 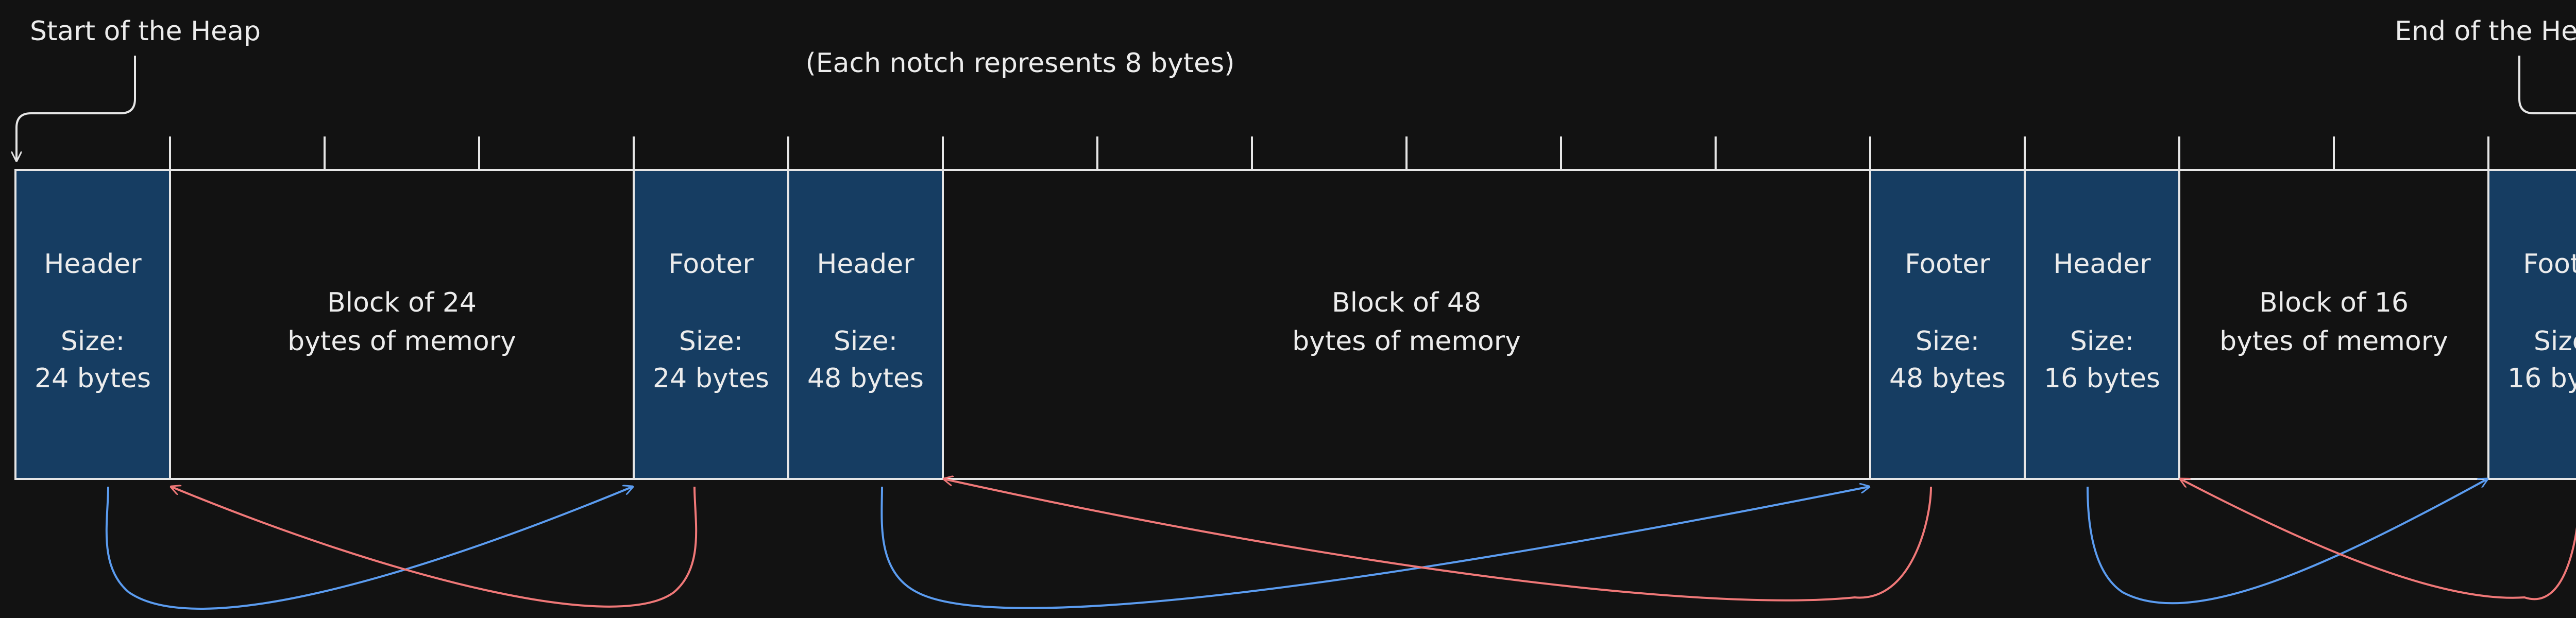 What do you see at coordinates (1406, 302) in the screenshot?
I see `payload-line-1: Block of 48` at bounding box center [1406, 302].